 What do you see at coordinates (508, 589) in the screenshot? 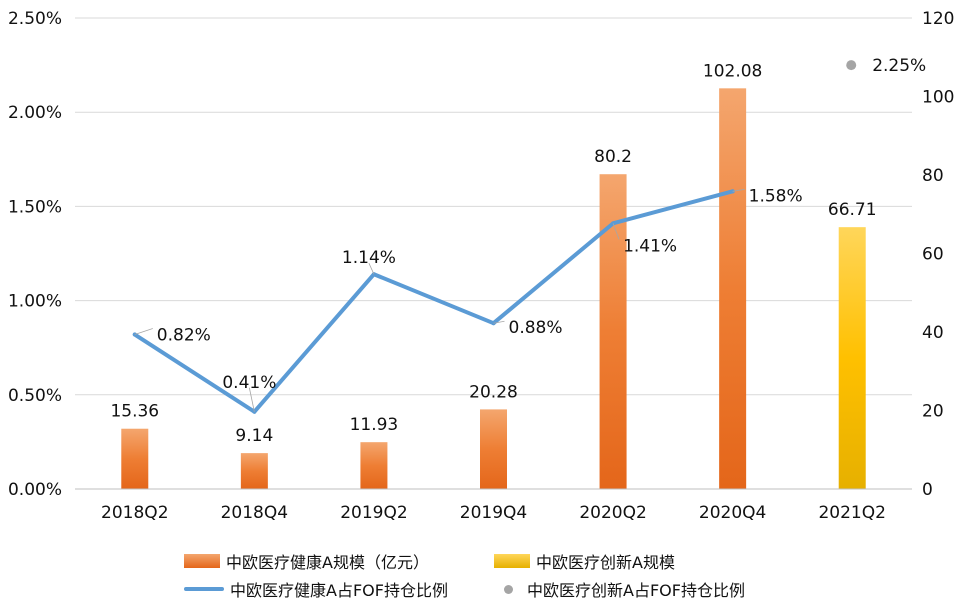
I see `legend-swatch-gray-dot` at bounding box center [508, 589].